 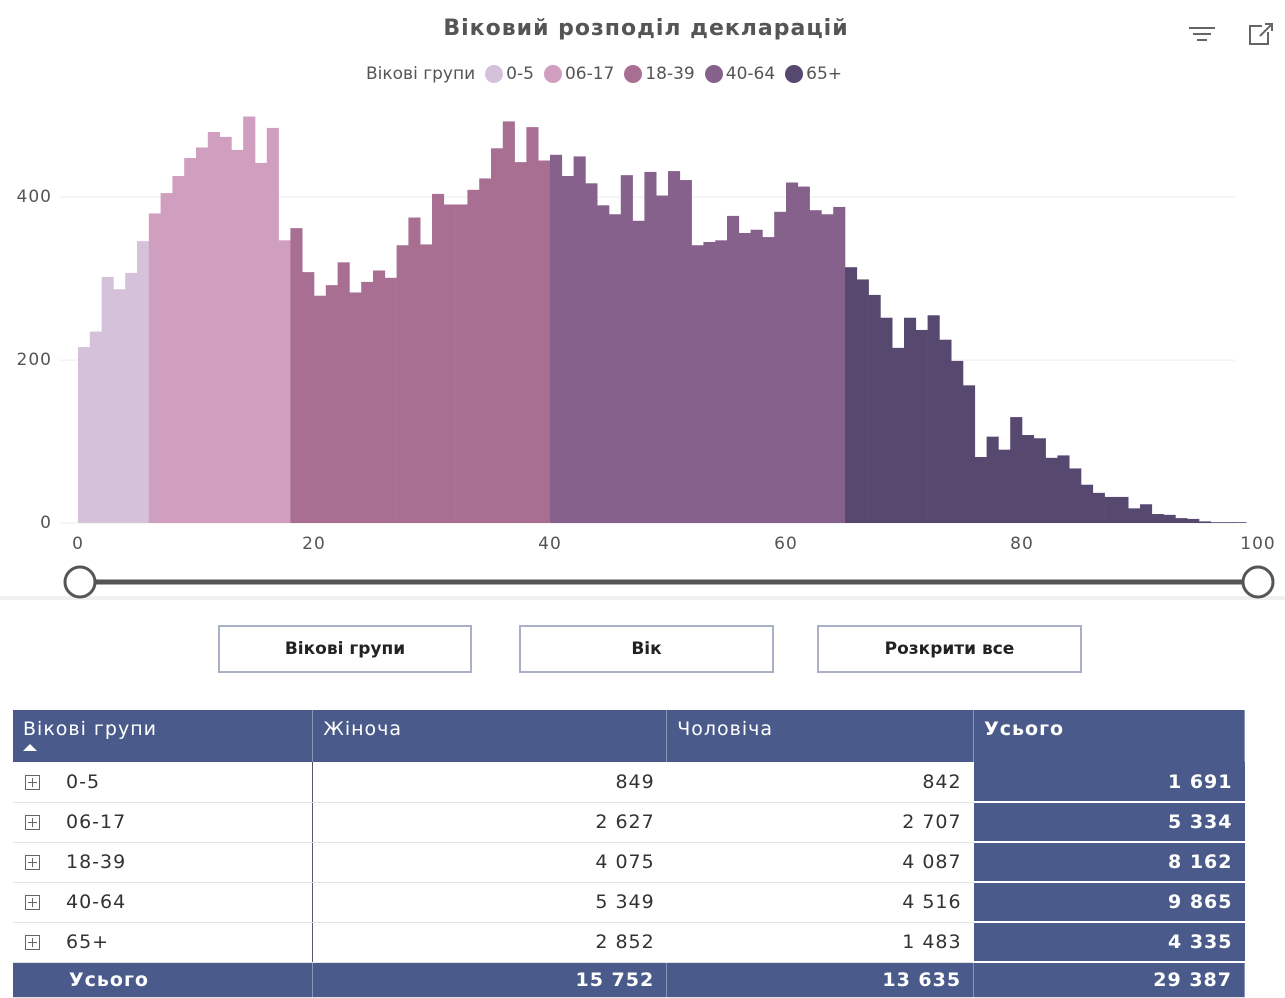 What do you see at coordinates (34, 197) in the screenshot?
I see `y-tick-label: 400` at bounding box center [34, 197].